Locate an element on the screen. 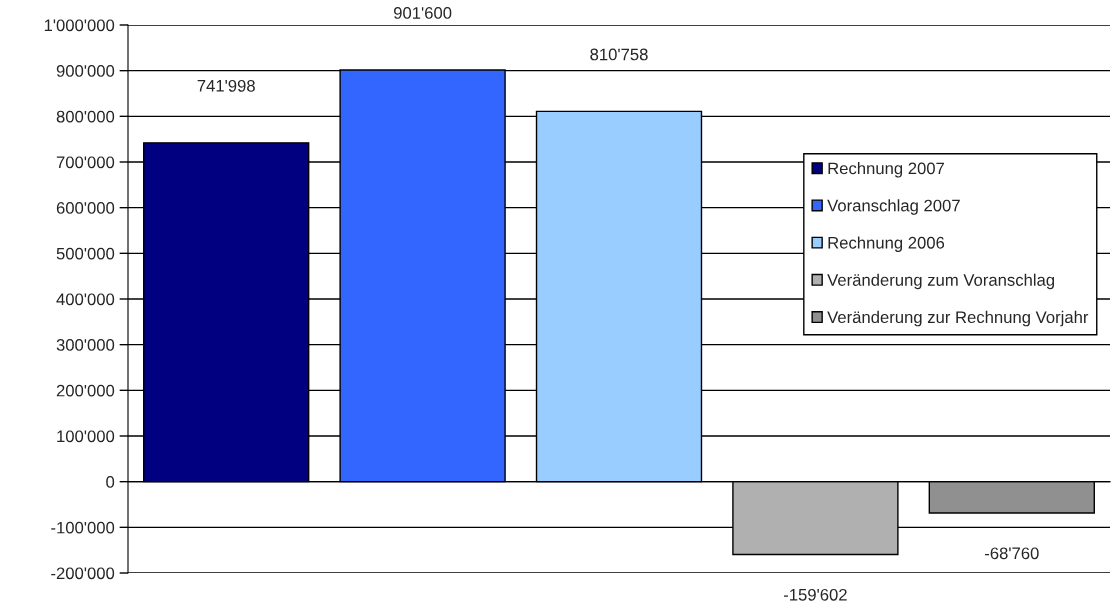 This screenshot has height=611, width=1114. y-tick-label: 800'000 is located at coordinates (85, 116).